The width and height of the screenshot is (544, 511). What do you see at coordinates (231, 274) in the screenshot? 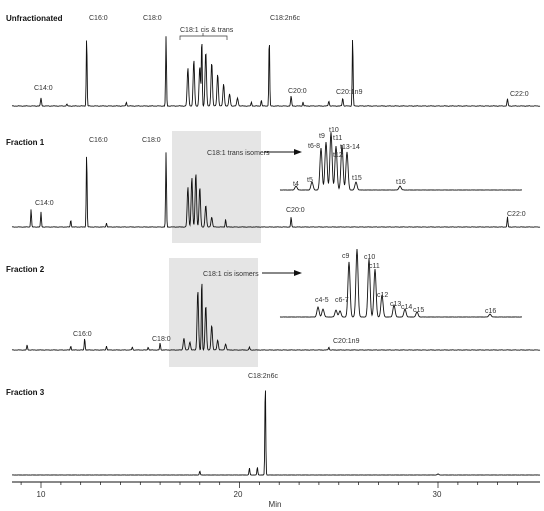
I see `highlight-label-cis: C18:1 cis isomers` at bounding box center [231, 274].